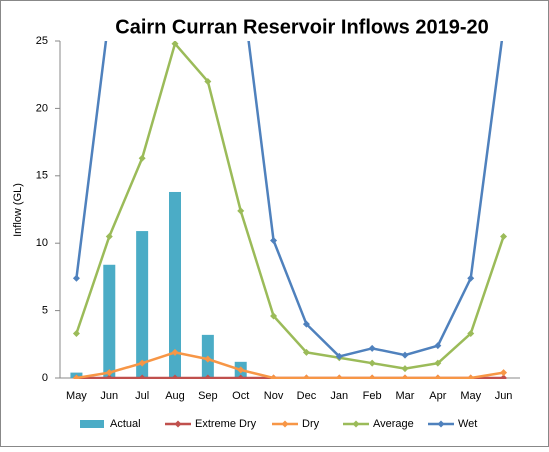  What do you see at coordinates (42, 176) in the screenshot?
I see `y-tick-label: 15` at bounding box center [42, 176].